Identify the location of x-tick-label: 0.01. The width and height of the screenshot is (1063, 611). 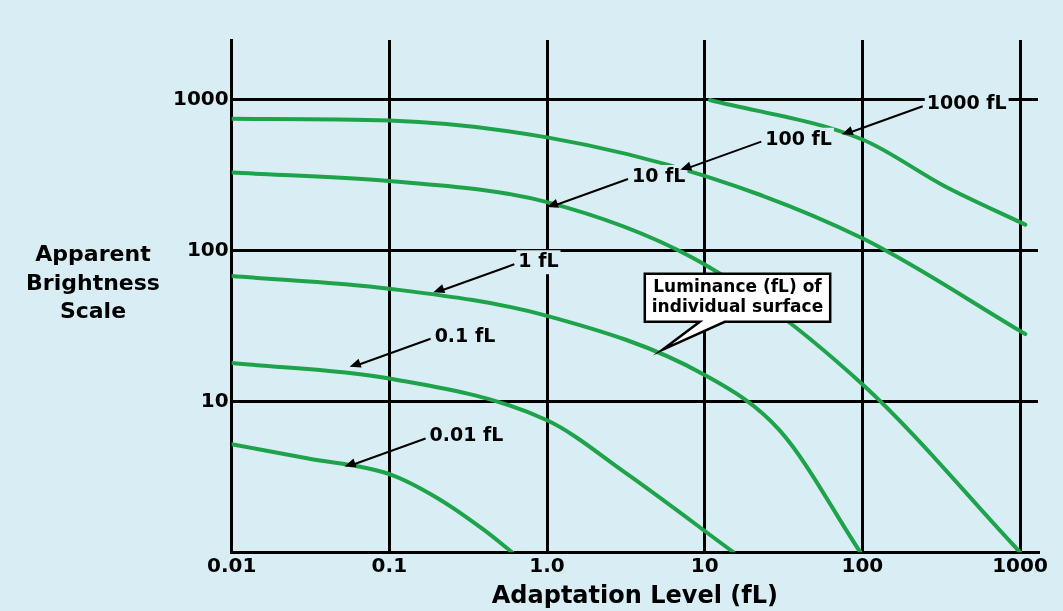
(231, 565).